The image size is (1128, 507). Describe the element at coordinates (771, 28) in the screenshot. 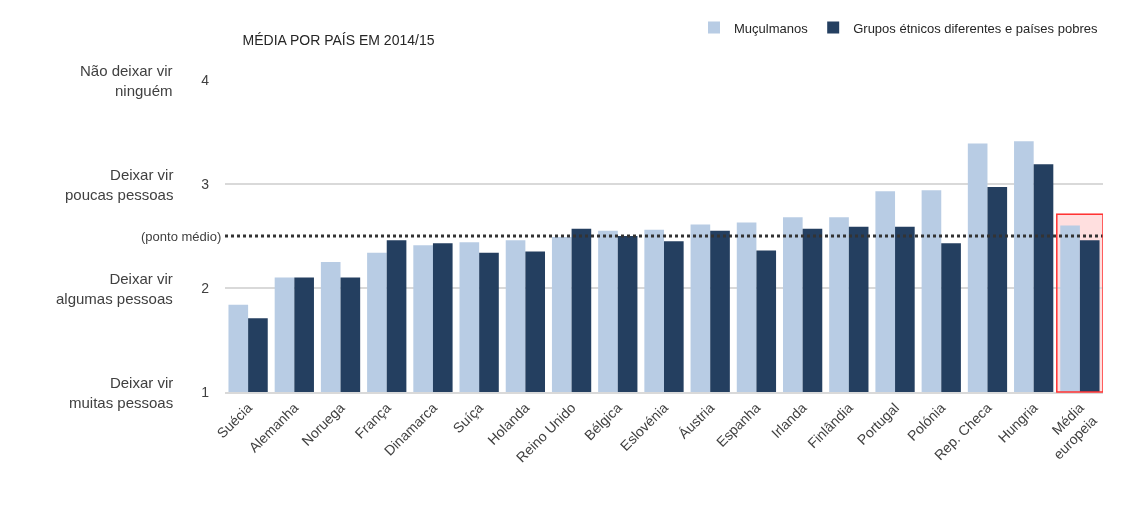

I see `legend-label: Muçulmanos` at that location.